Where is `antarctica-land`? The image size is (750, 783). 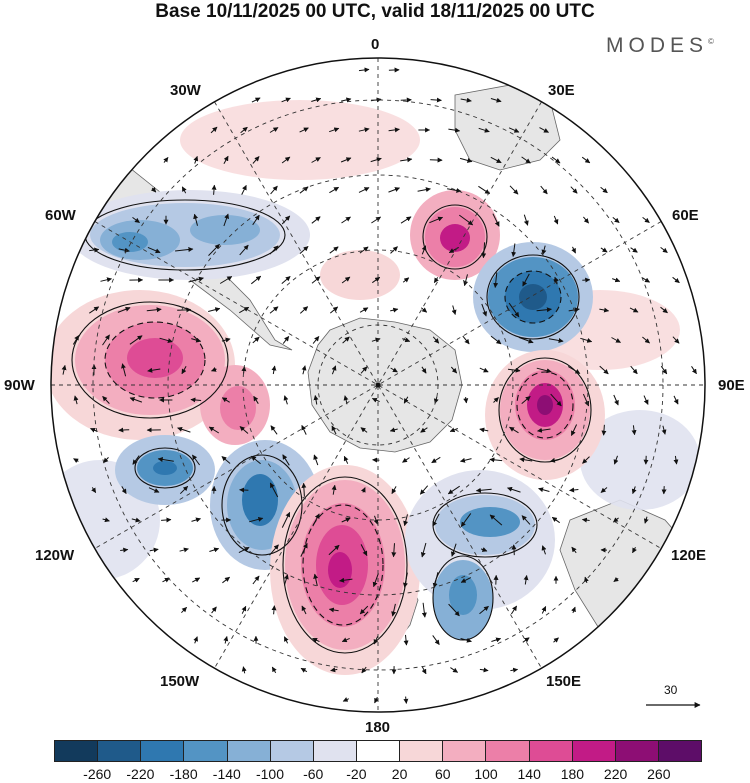 antarctica-land is located at coordinates (385, 385).